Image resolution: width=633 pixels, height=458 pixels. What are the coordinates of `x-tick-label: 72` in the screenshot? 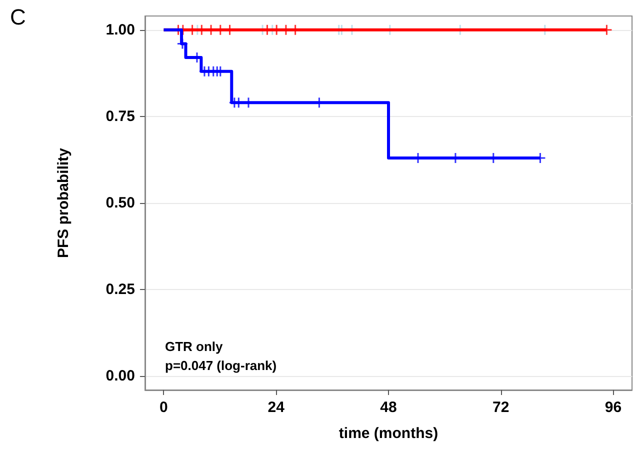 It's located at (501, 407).